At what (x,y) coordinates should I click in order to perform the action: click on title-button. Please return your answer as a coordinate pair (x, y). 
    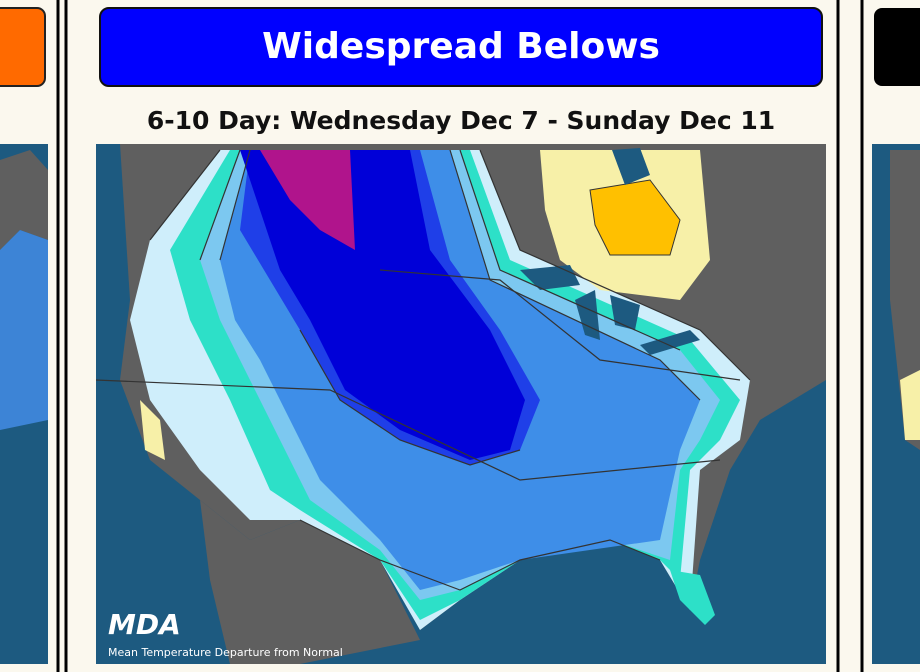
    Looking at the image, I should click on (461, 47).